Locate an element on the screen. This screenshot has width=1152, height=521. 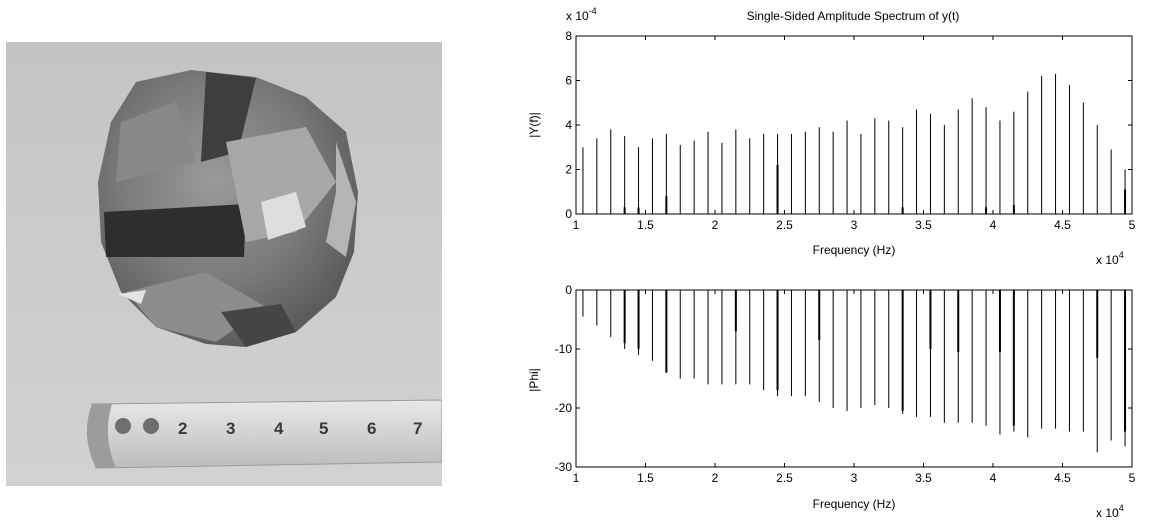
y-axis-label: |Phi| is located at coordinates (534, 380).